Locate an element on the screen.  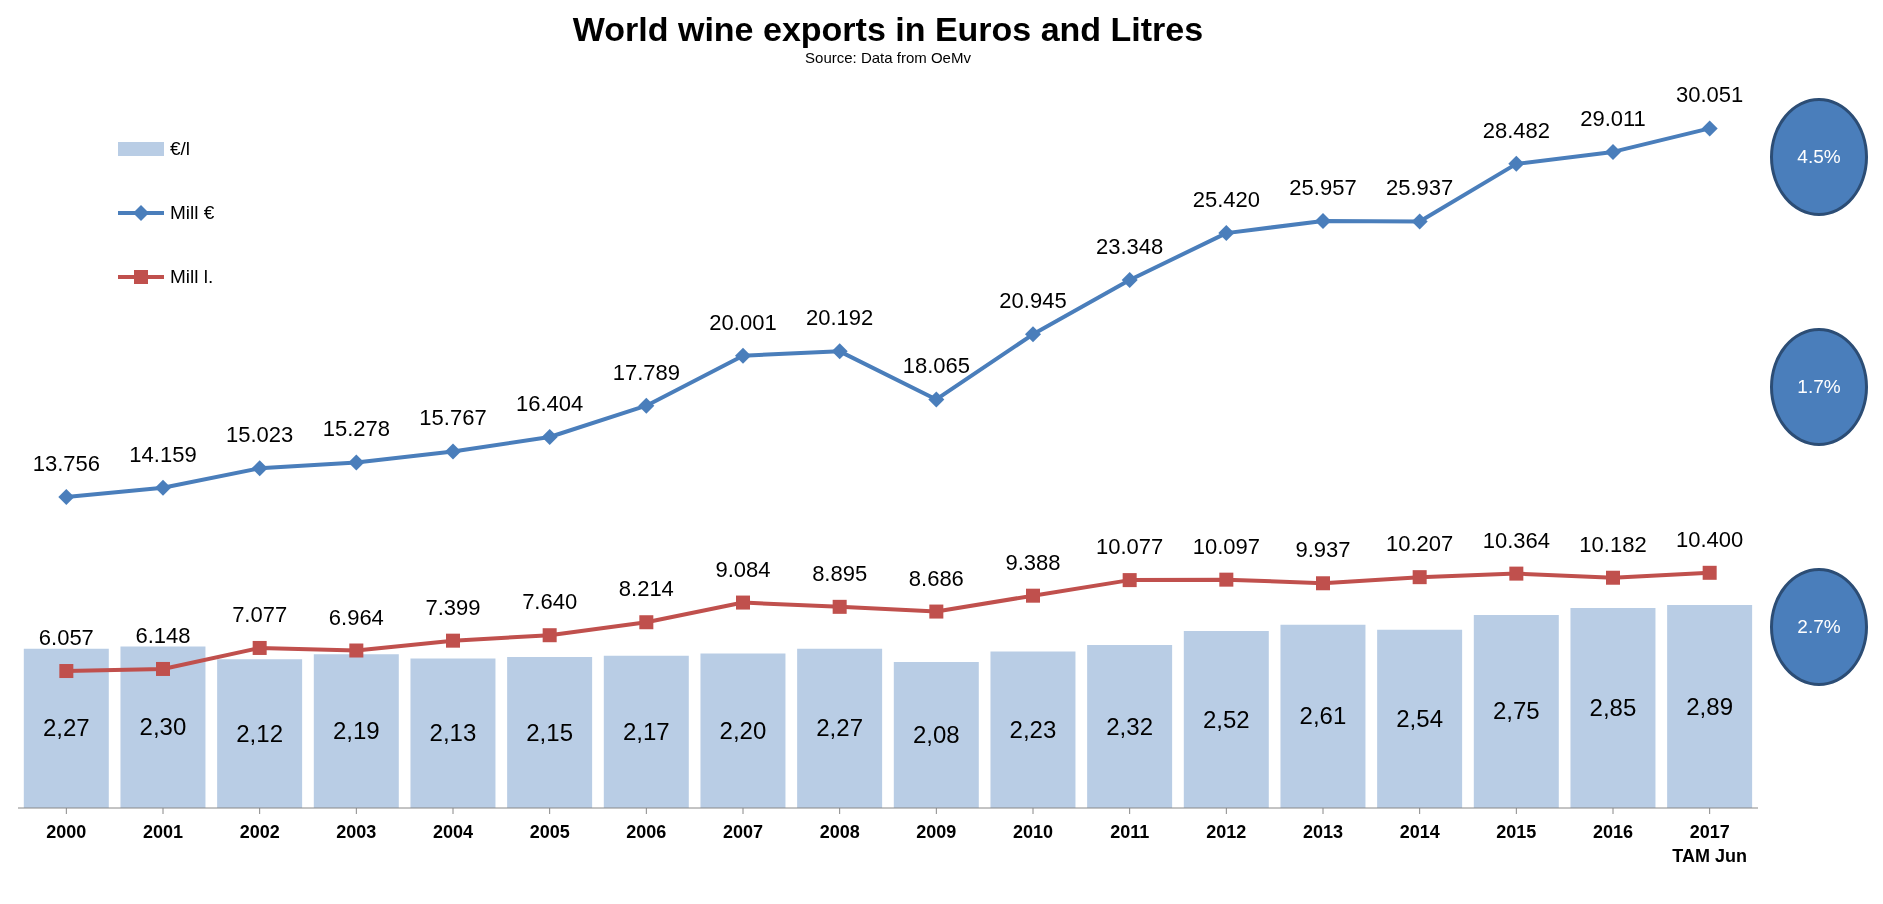
data-label: 2,85 is located at coordinates (1613, 707).